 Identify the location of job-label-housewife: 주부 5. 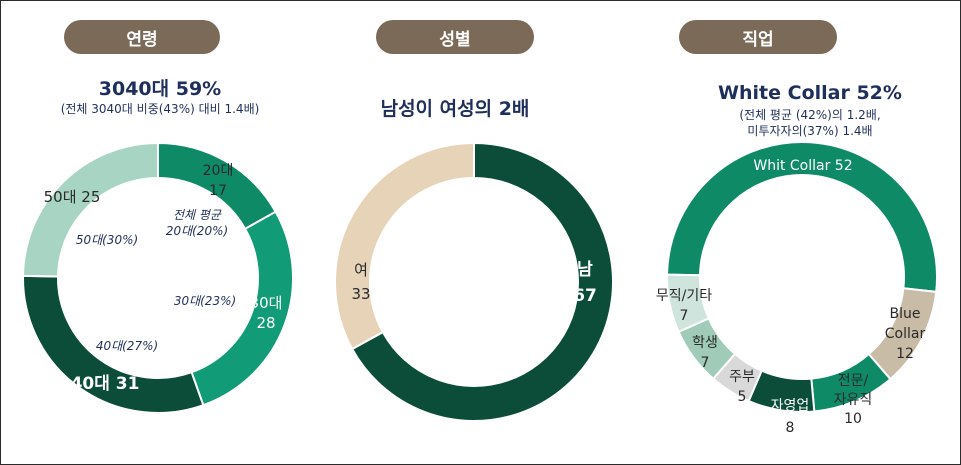
(742, 387).